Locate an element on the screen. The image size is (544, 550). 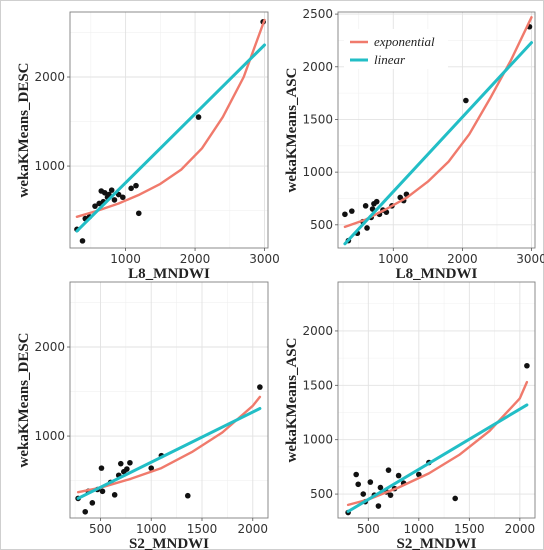
y-tick-label: 2500 is located at coordinates (317, 14).